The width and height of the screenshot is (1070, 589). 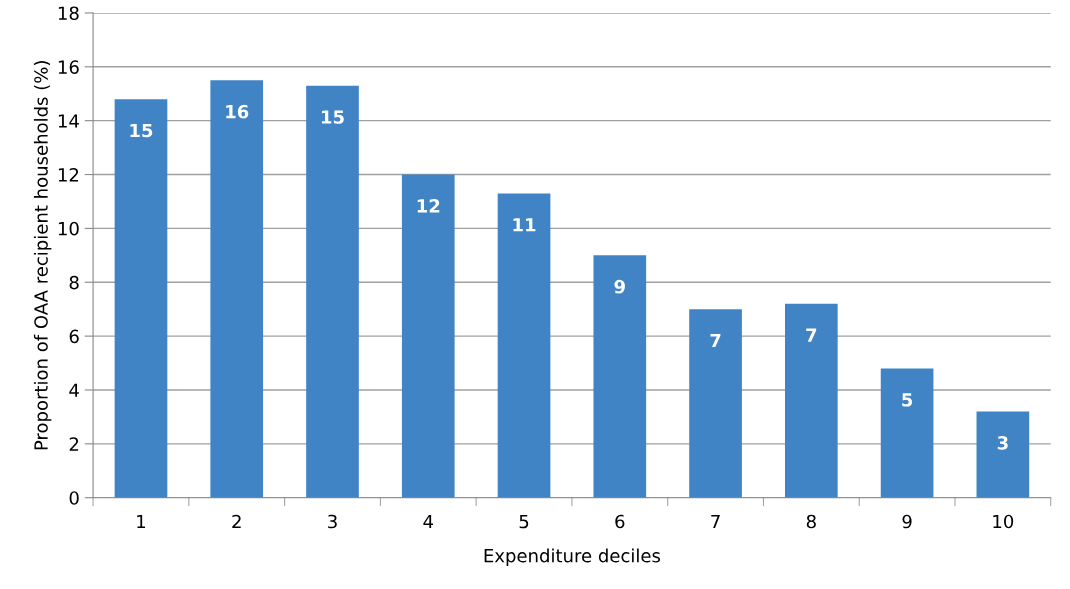 I want to click on x-tick-label: 5, so click(x=524, y=521).